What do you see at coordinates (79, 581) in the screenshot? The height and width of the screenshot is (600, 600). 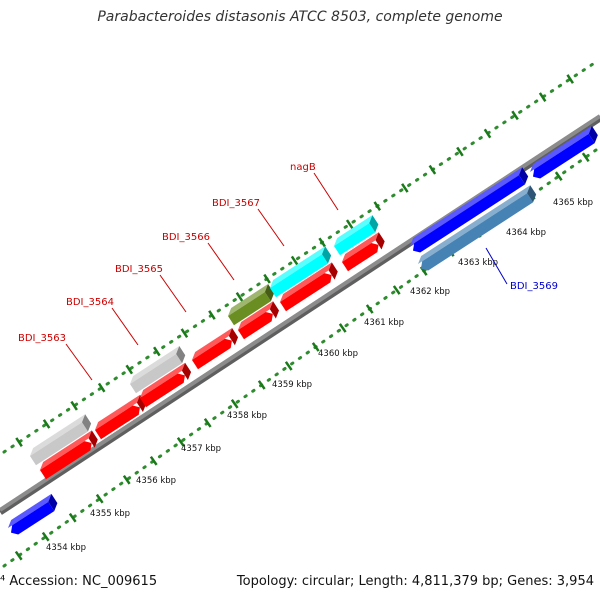 I see `accession-text: ⁴ Accession: NC_009615` at bounding box center [79, 581].